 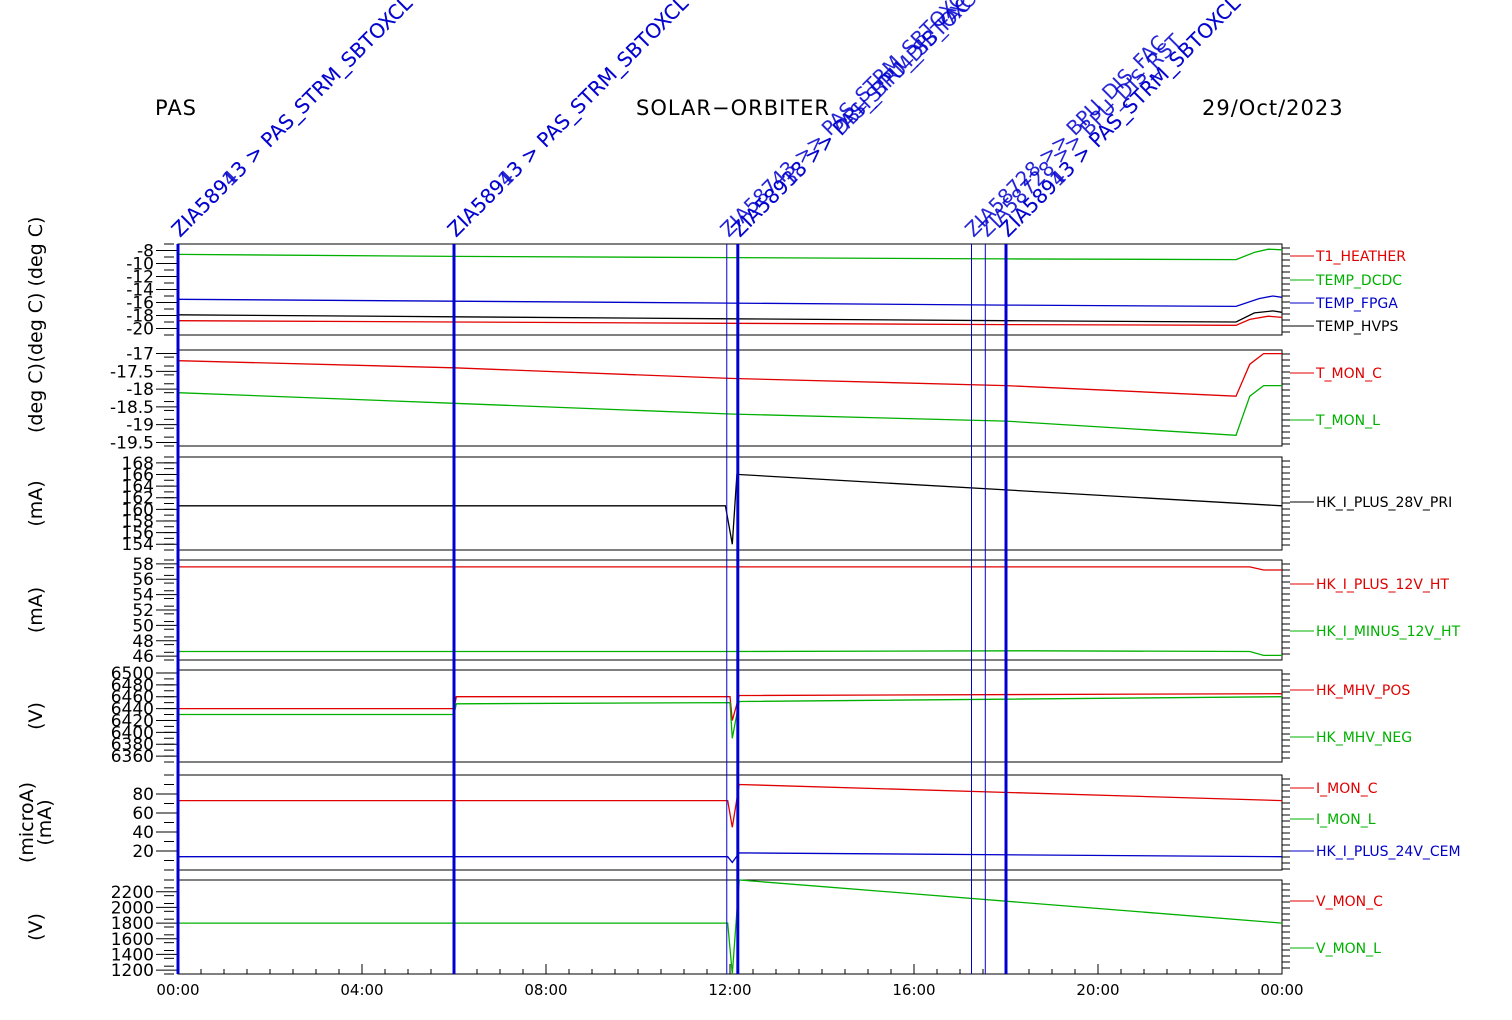 What do you see at coordinates (132, 908) in the screenshot?
I see `y-tick-label: 2000` at bounding box center [132, 908].